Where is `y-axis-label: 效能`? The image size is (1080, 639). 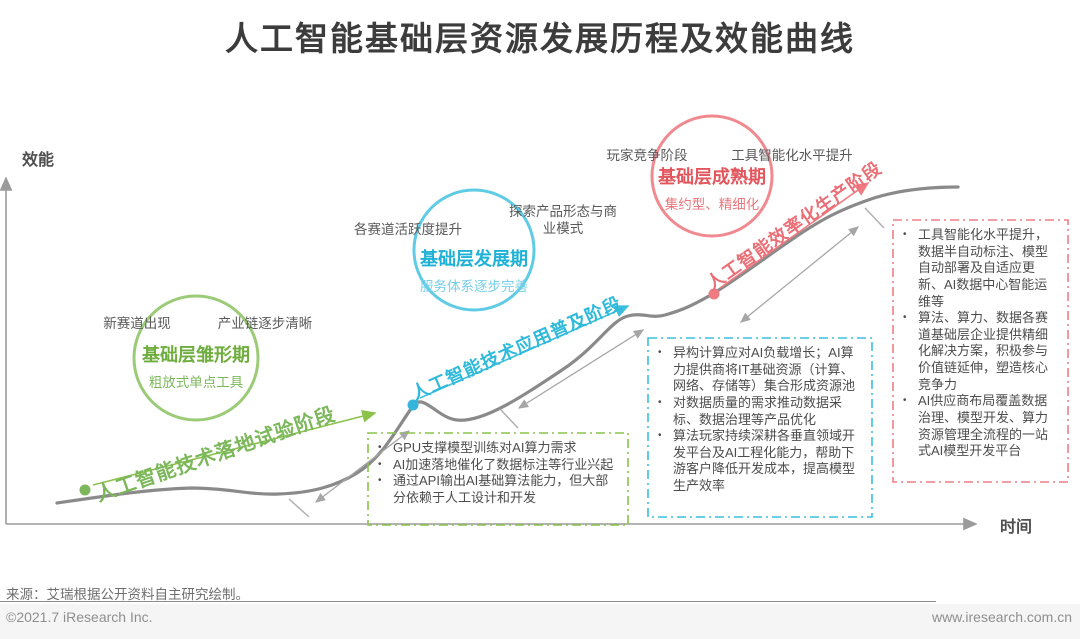
y-axis-label: 效能 is located at coordinates (38, 160).